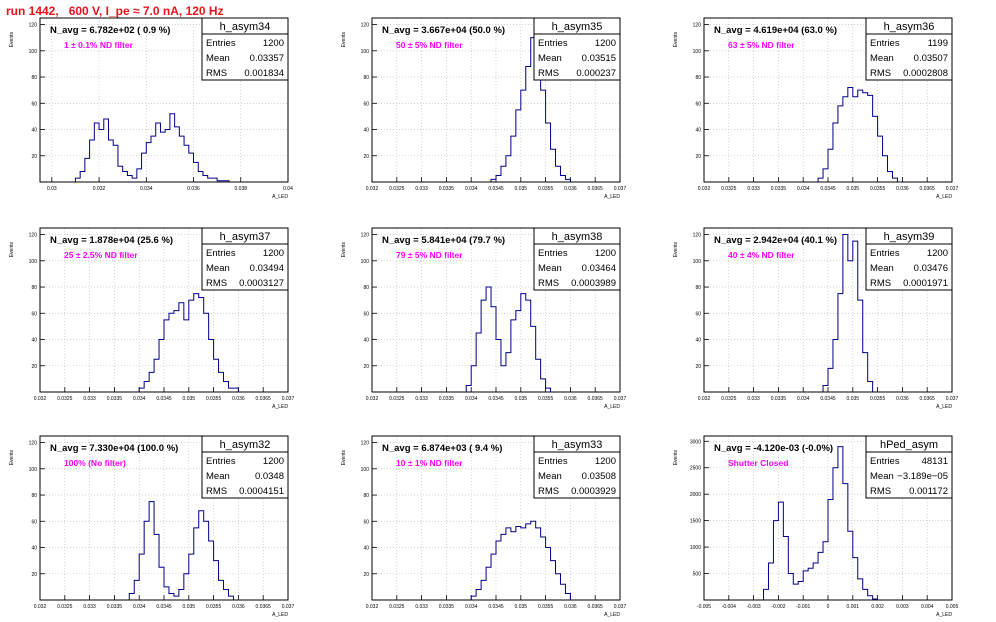 Image resolution: width=996 pixels, height=622 pixels. Describe the element at coordinates (697, 262) in the screenshot. I see `y-tick-label: 100` at that location.